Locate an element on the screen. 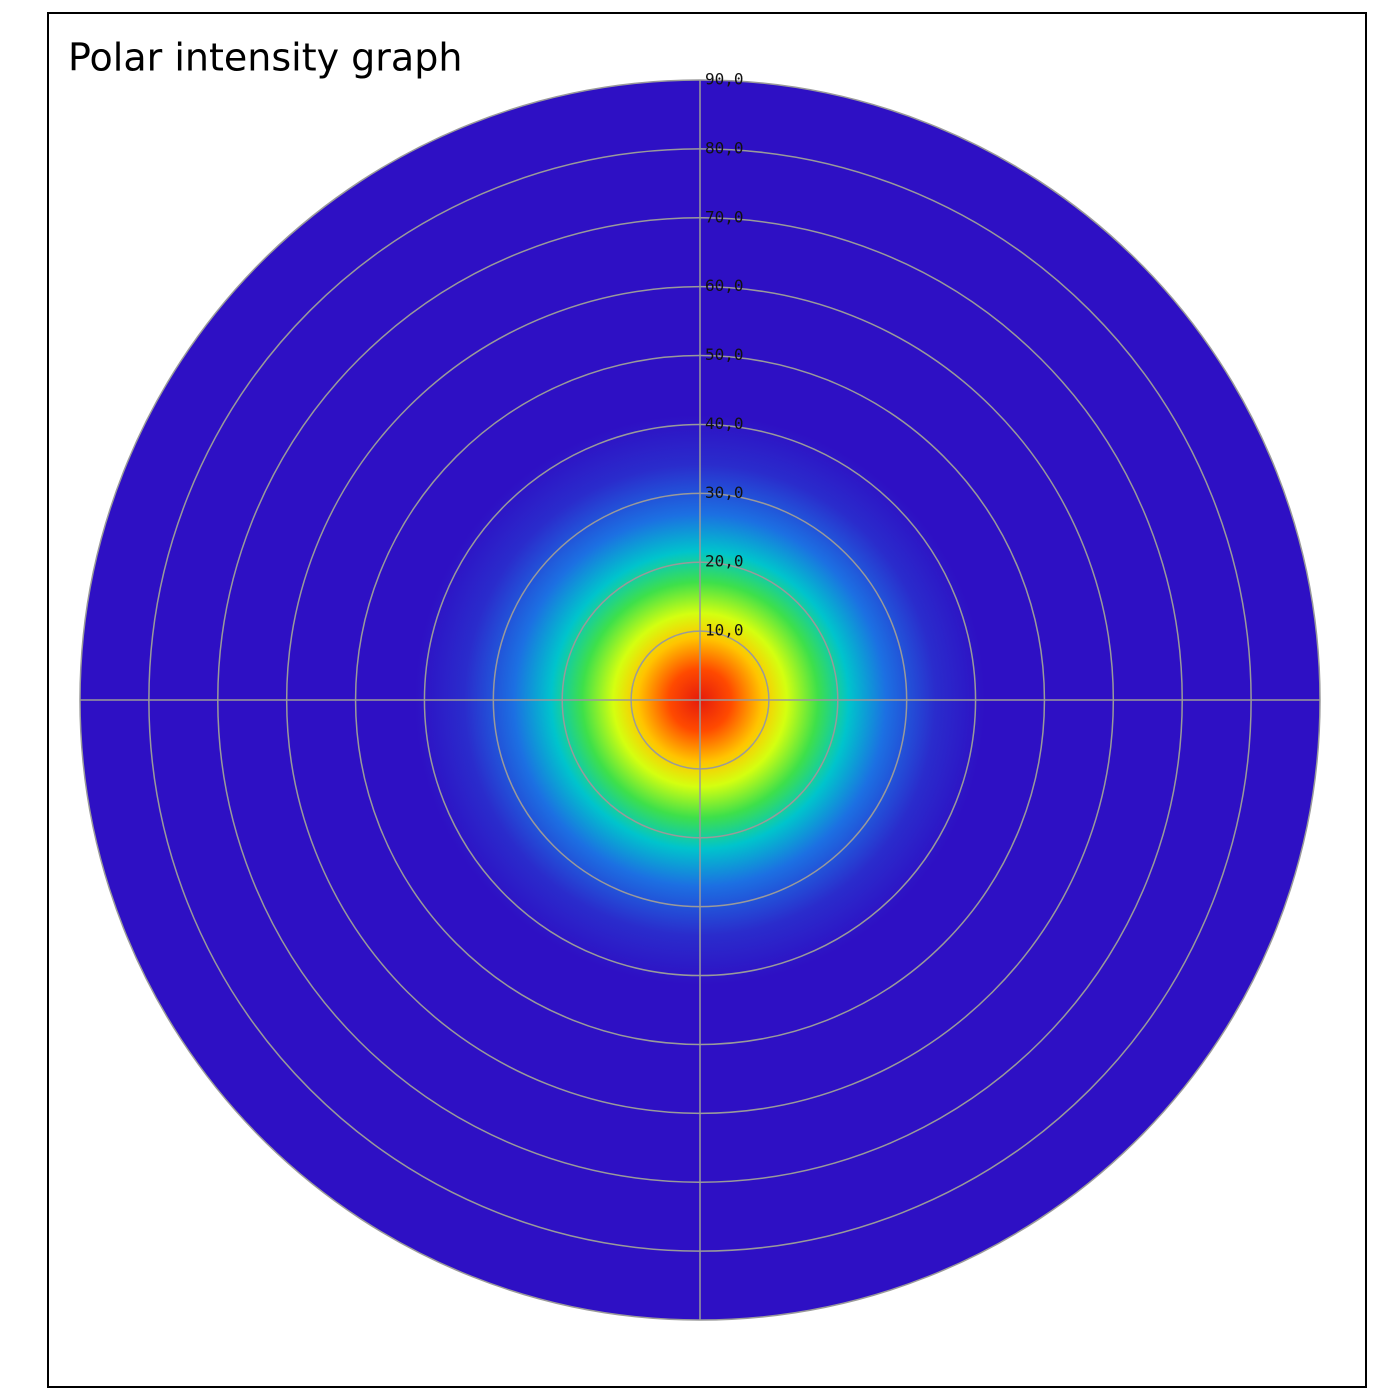 Image resolution: width=1400 pixels, height=1400 pixels. grid-ring is located at coordinates (700, 700).